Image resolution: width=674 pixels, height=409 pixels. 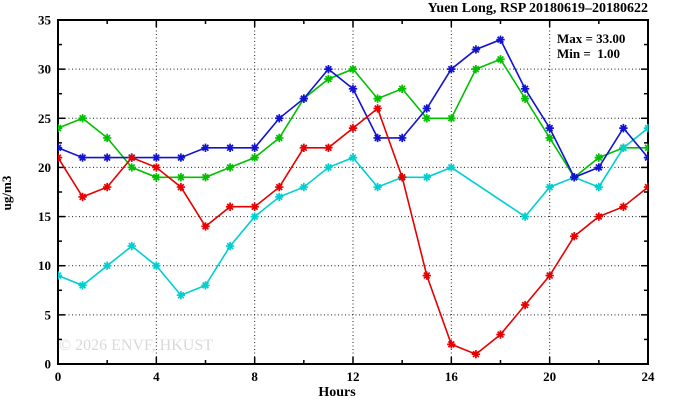 What do you see at coordinates (58, 376) in the screenshot?
I see `x-tick-label: 0` at bounding box center [58, 376].